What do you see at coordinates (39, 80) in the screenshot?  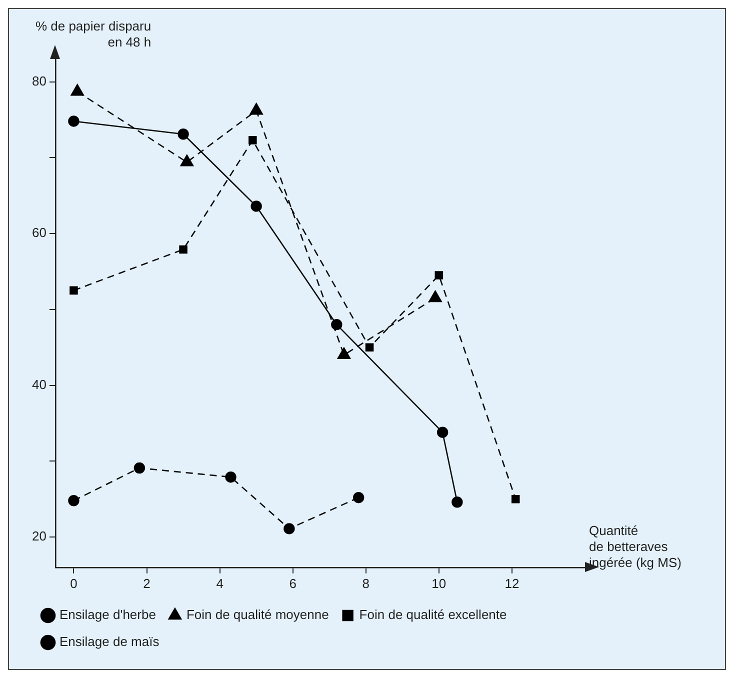 I see `y-tick-label: 80` at bounding box center [39, 80].